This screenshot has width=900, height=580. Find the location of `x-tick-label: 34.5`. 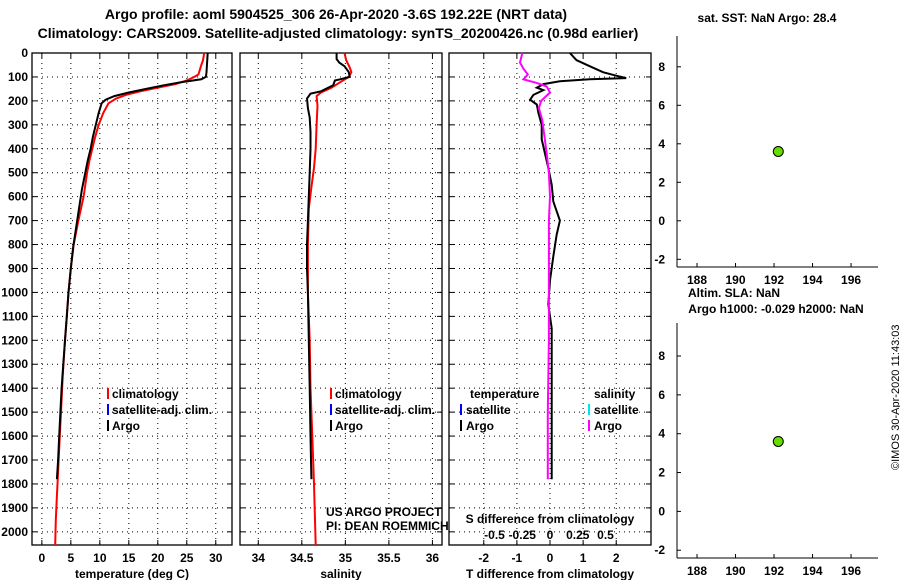

x-tick-label: 34.5 is located at coordinates (302, 558).